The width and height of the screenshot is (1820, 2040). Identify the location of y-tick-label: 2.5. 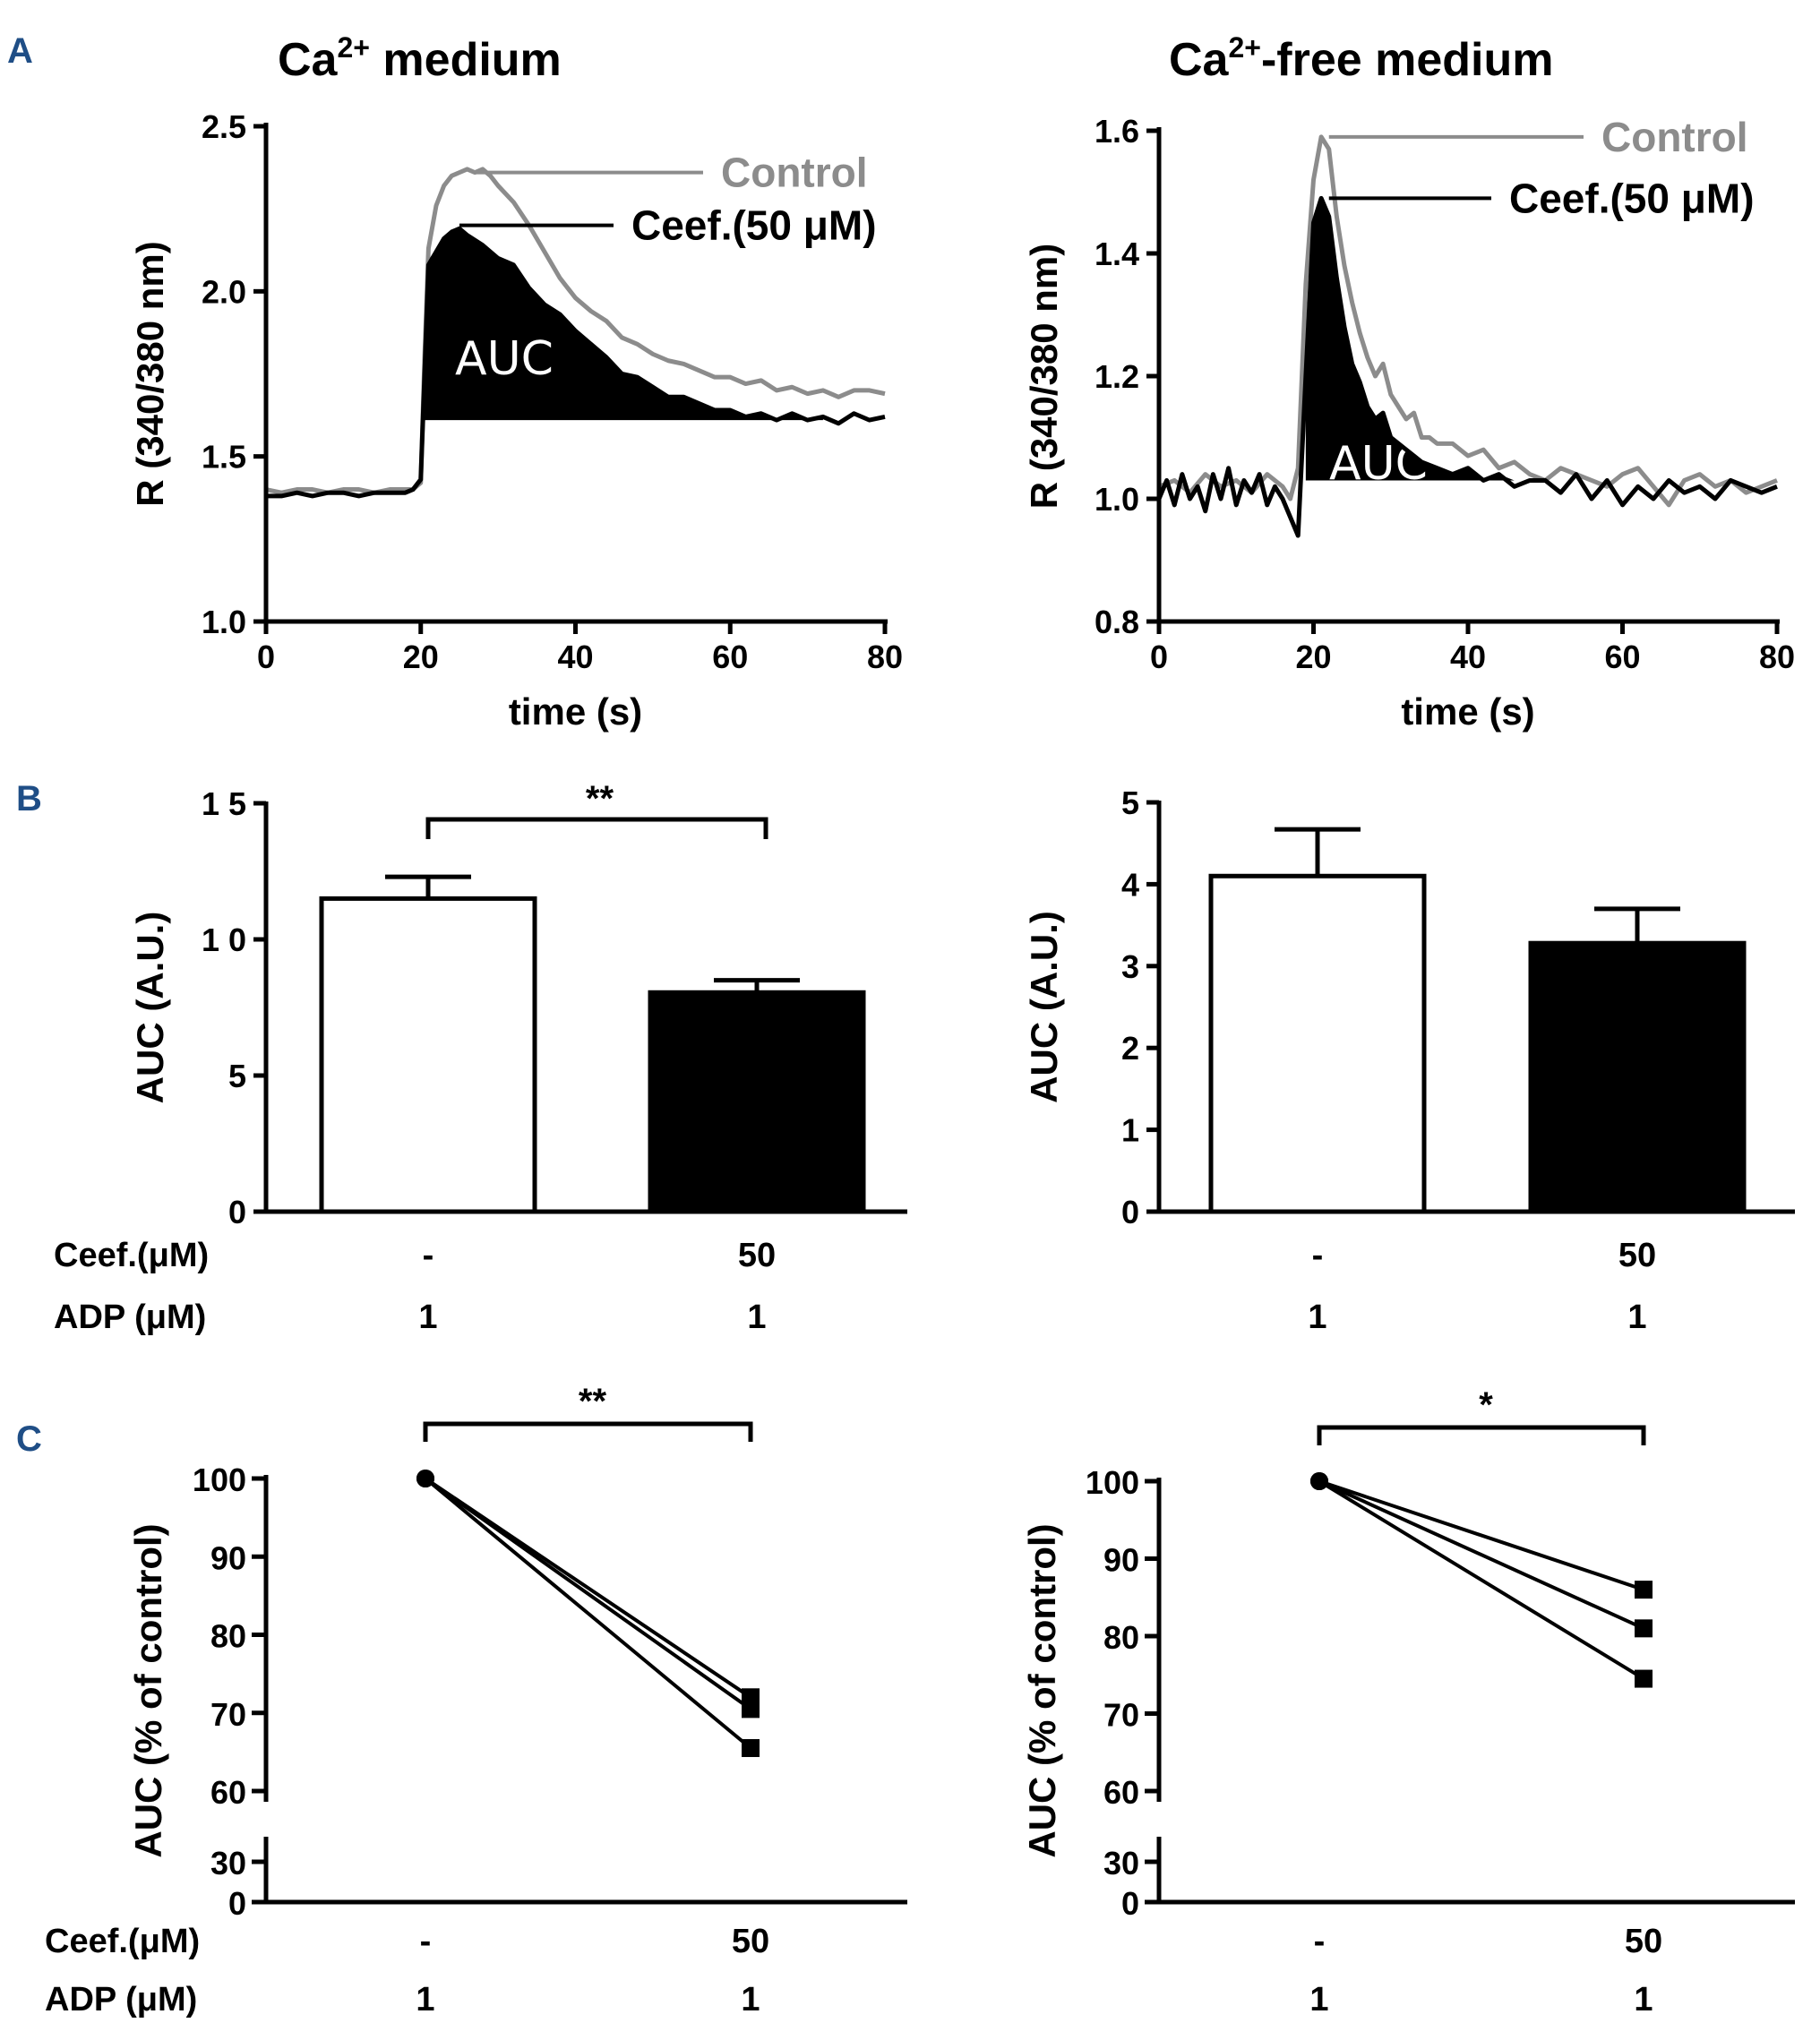
(224, 126).